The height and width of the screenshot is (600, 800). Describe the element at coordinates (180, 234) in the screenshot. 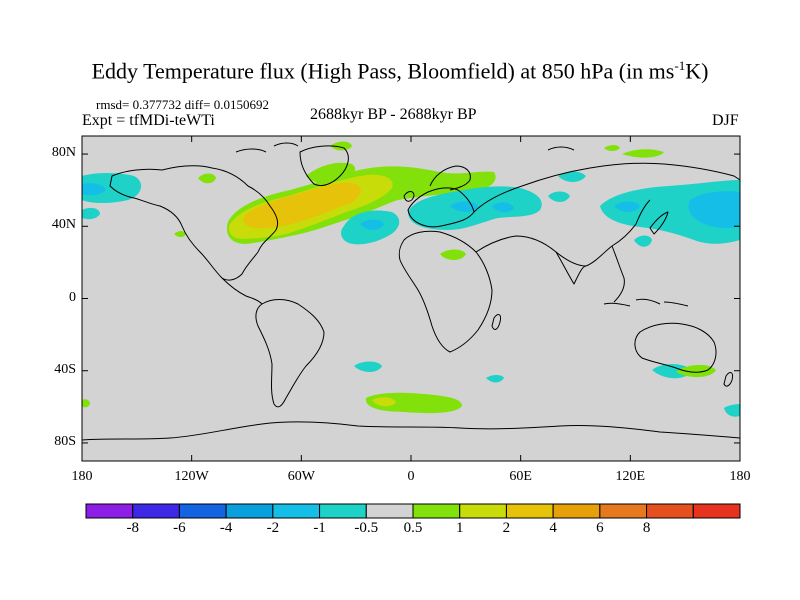

I see `central-pacific-green` at that location.